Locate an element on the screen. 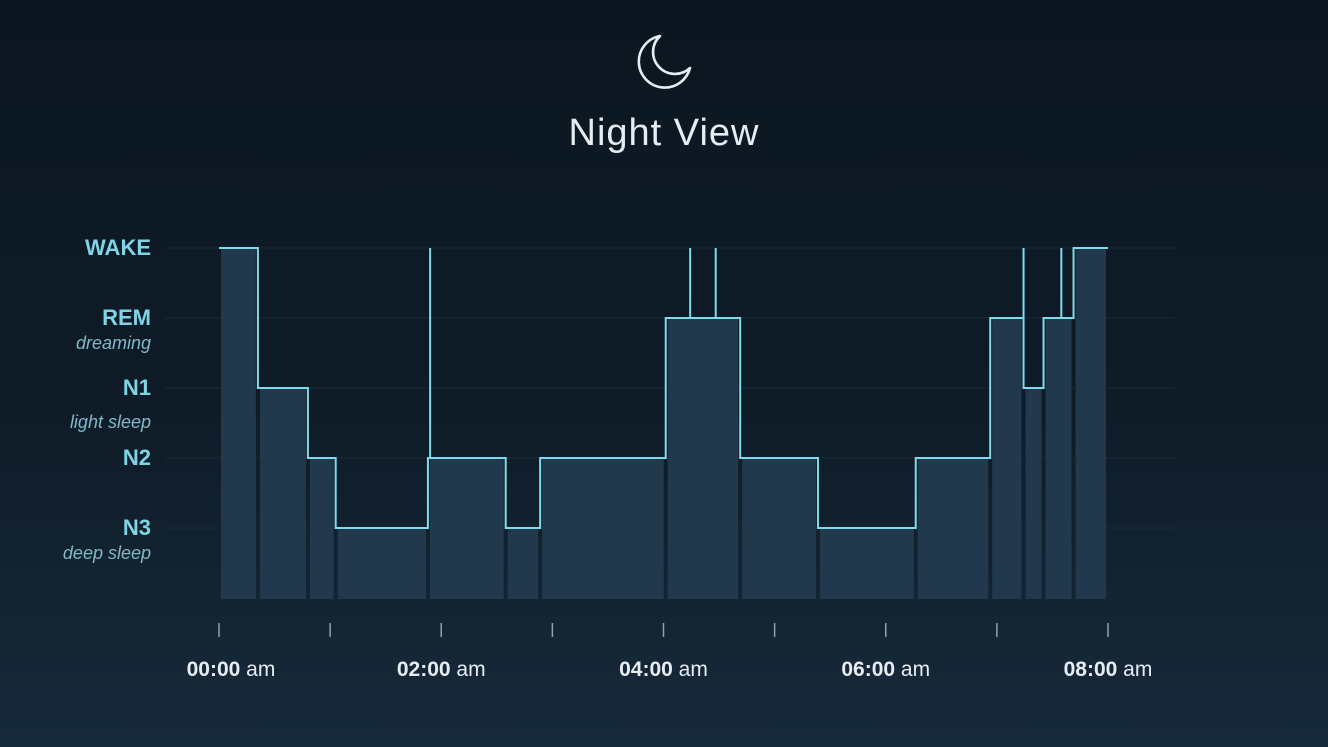 This screenshot has height=747, width=1328. x-tick-label: 08:00 am is located at coordinates (1108, 669).